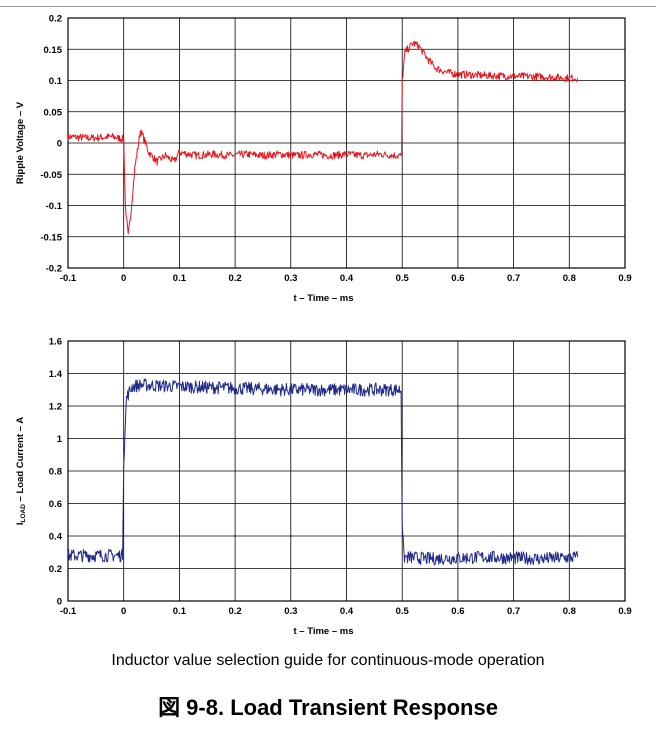 The height and width of the screenshot is (735, 656). I want to click on y-axis-label: Ripple Voltage – V, so click(20, 142).